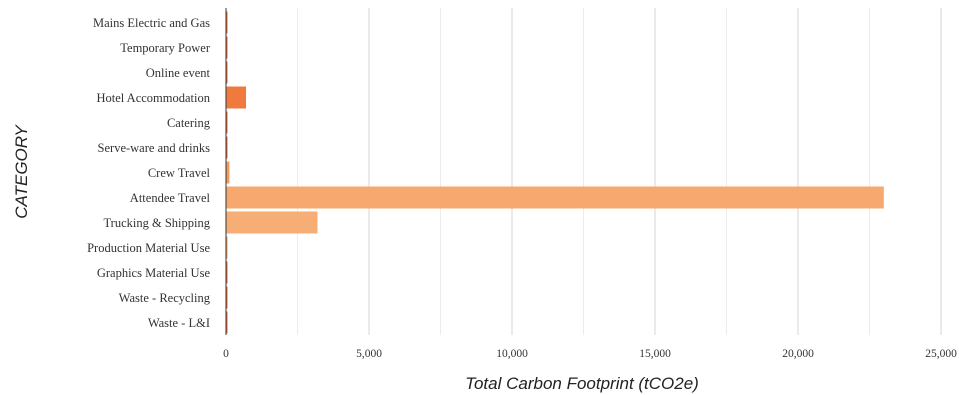 The width and height of the screenshot is (959, 395). Describe the element at coordinates (179, 173) in the screenshot. I see `category-label: Crew Travel` at that location.